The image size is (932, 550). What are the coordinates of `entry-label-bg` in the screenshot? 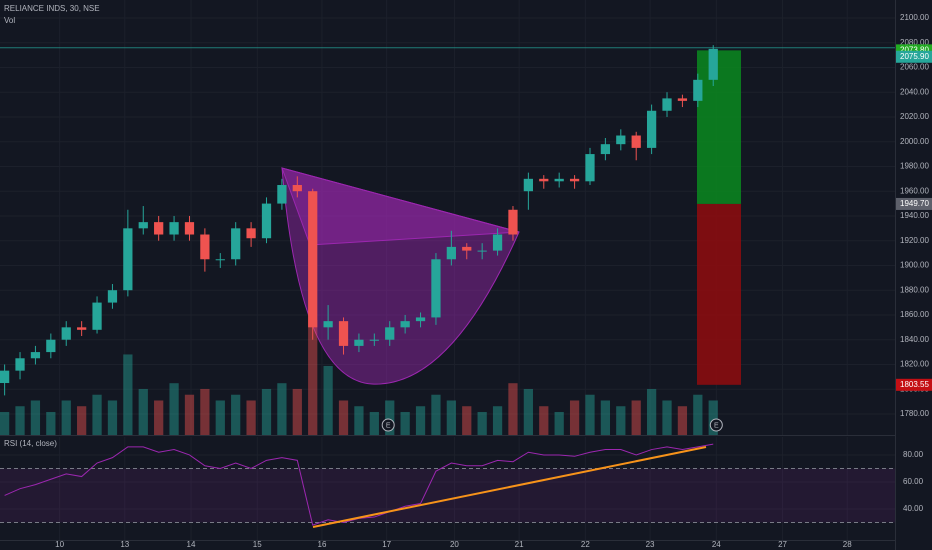 It's located at (914, 203).